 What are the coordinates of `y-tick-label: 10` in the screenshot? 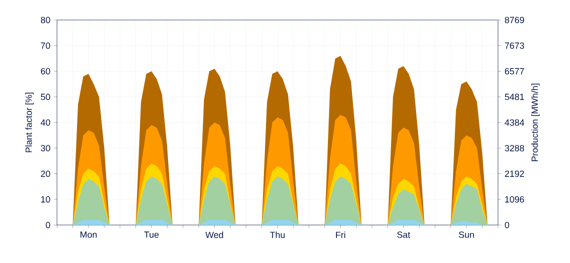 It's located at (45, 199).